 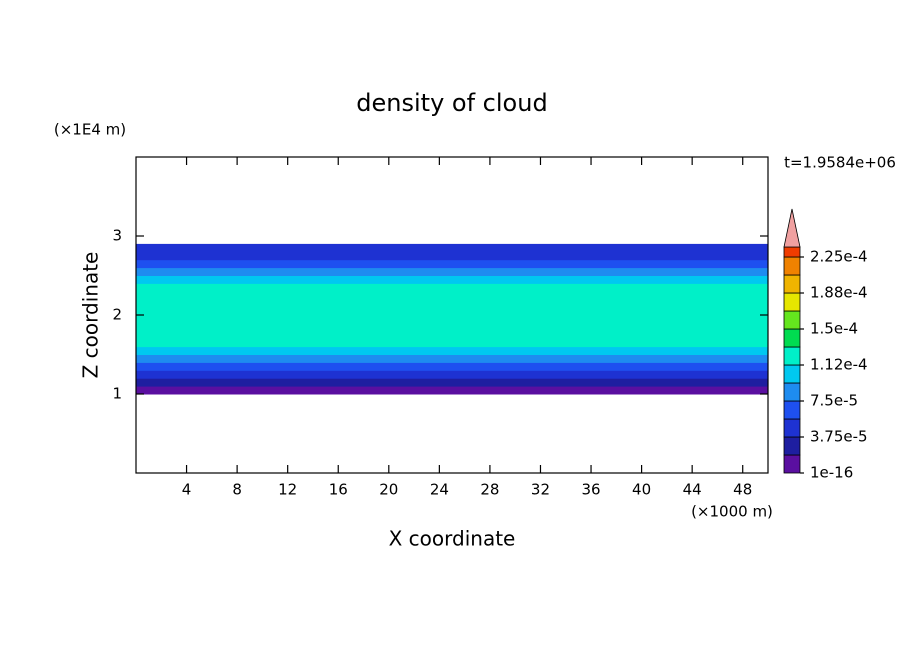 I want to click on x-tick-label: 28, so click(x=489, y=490).